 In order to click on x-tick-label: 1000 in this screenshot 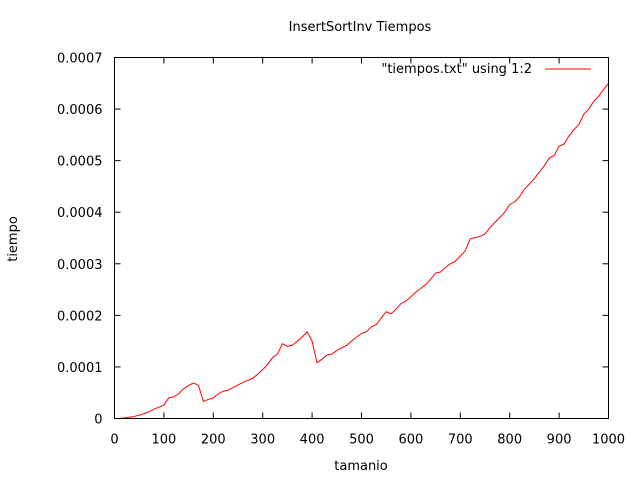, I will do `click(608, 440)`.